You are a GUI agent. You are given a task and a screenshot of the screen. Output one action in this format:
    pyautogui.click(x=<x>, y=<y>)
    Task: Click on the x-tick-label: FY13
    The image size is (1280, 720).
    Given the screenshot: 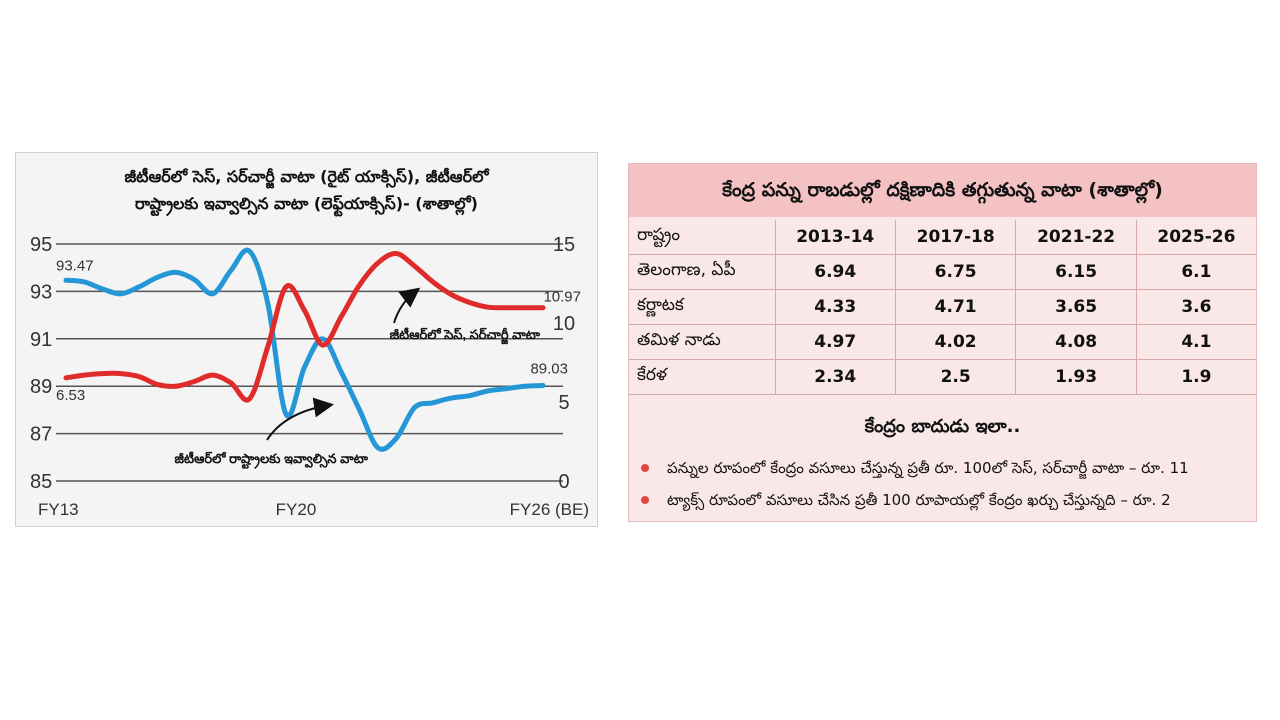 What is the action you would take?
    pyautogui.click(x=58, y=509)
    